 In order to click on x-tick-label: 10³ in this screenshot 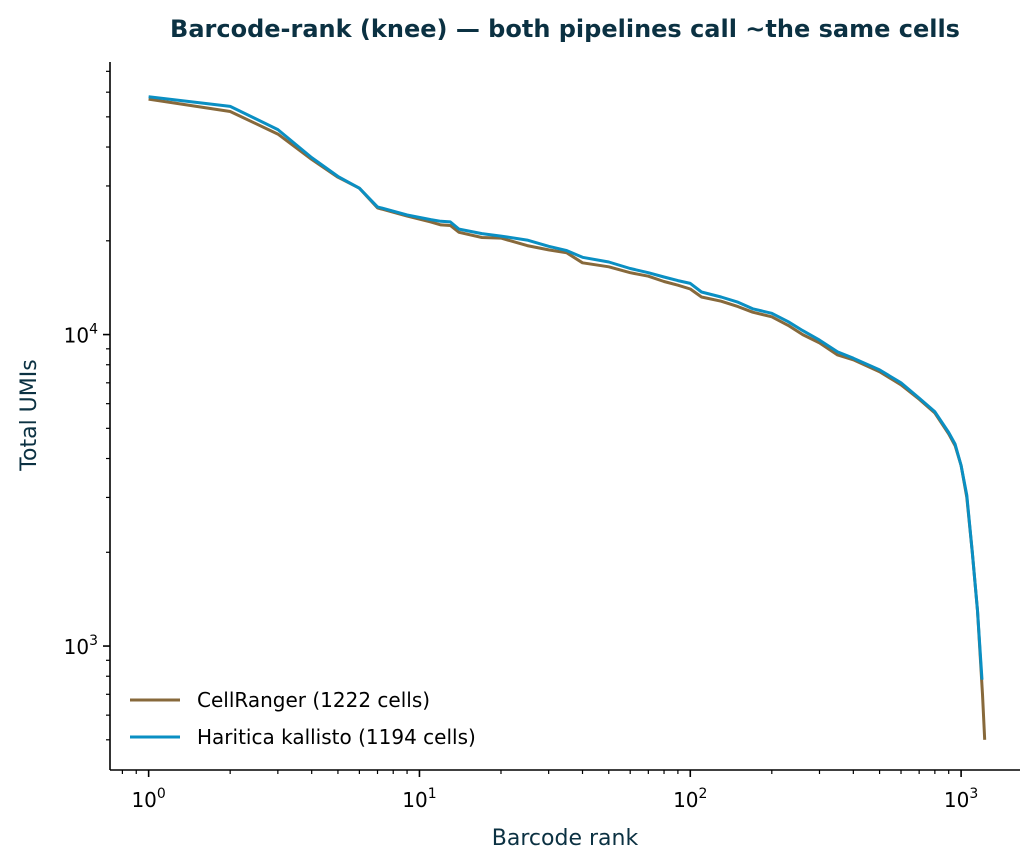, I will do `click(961, 799)`.